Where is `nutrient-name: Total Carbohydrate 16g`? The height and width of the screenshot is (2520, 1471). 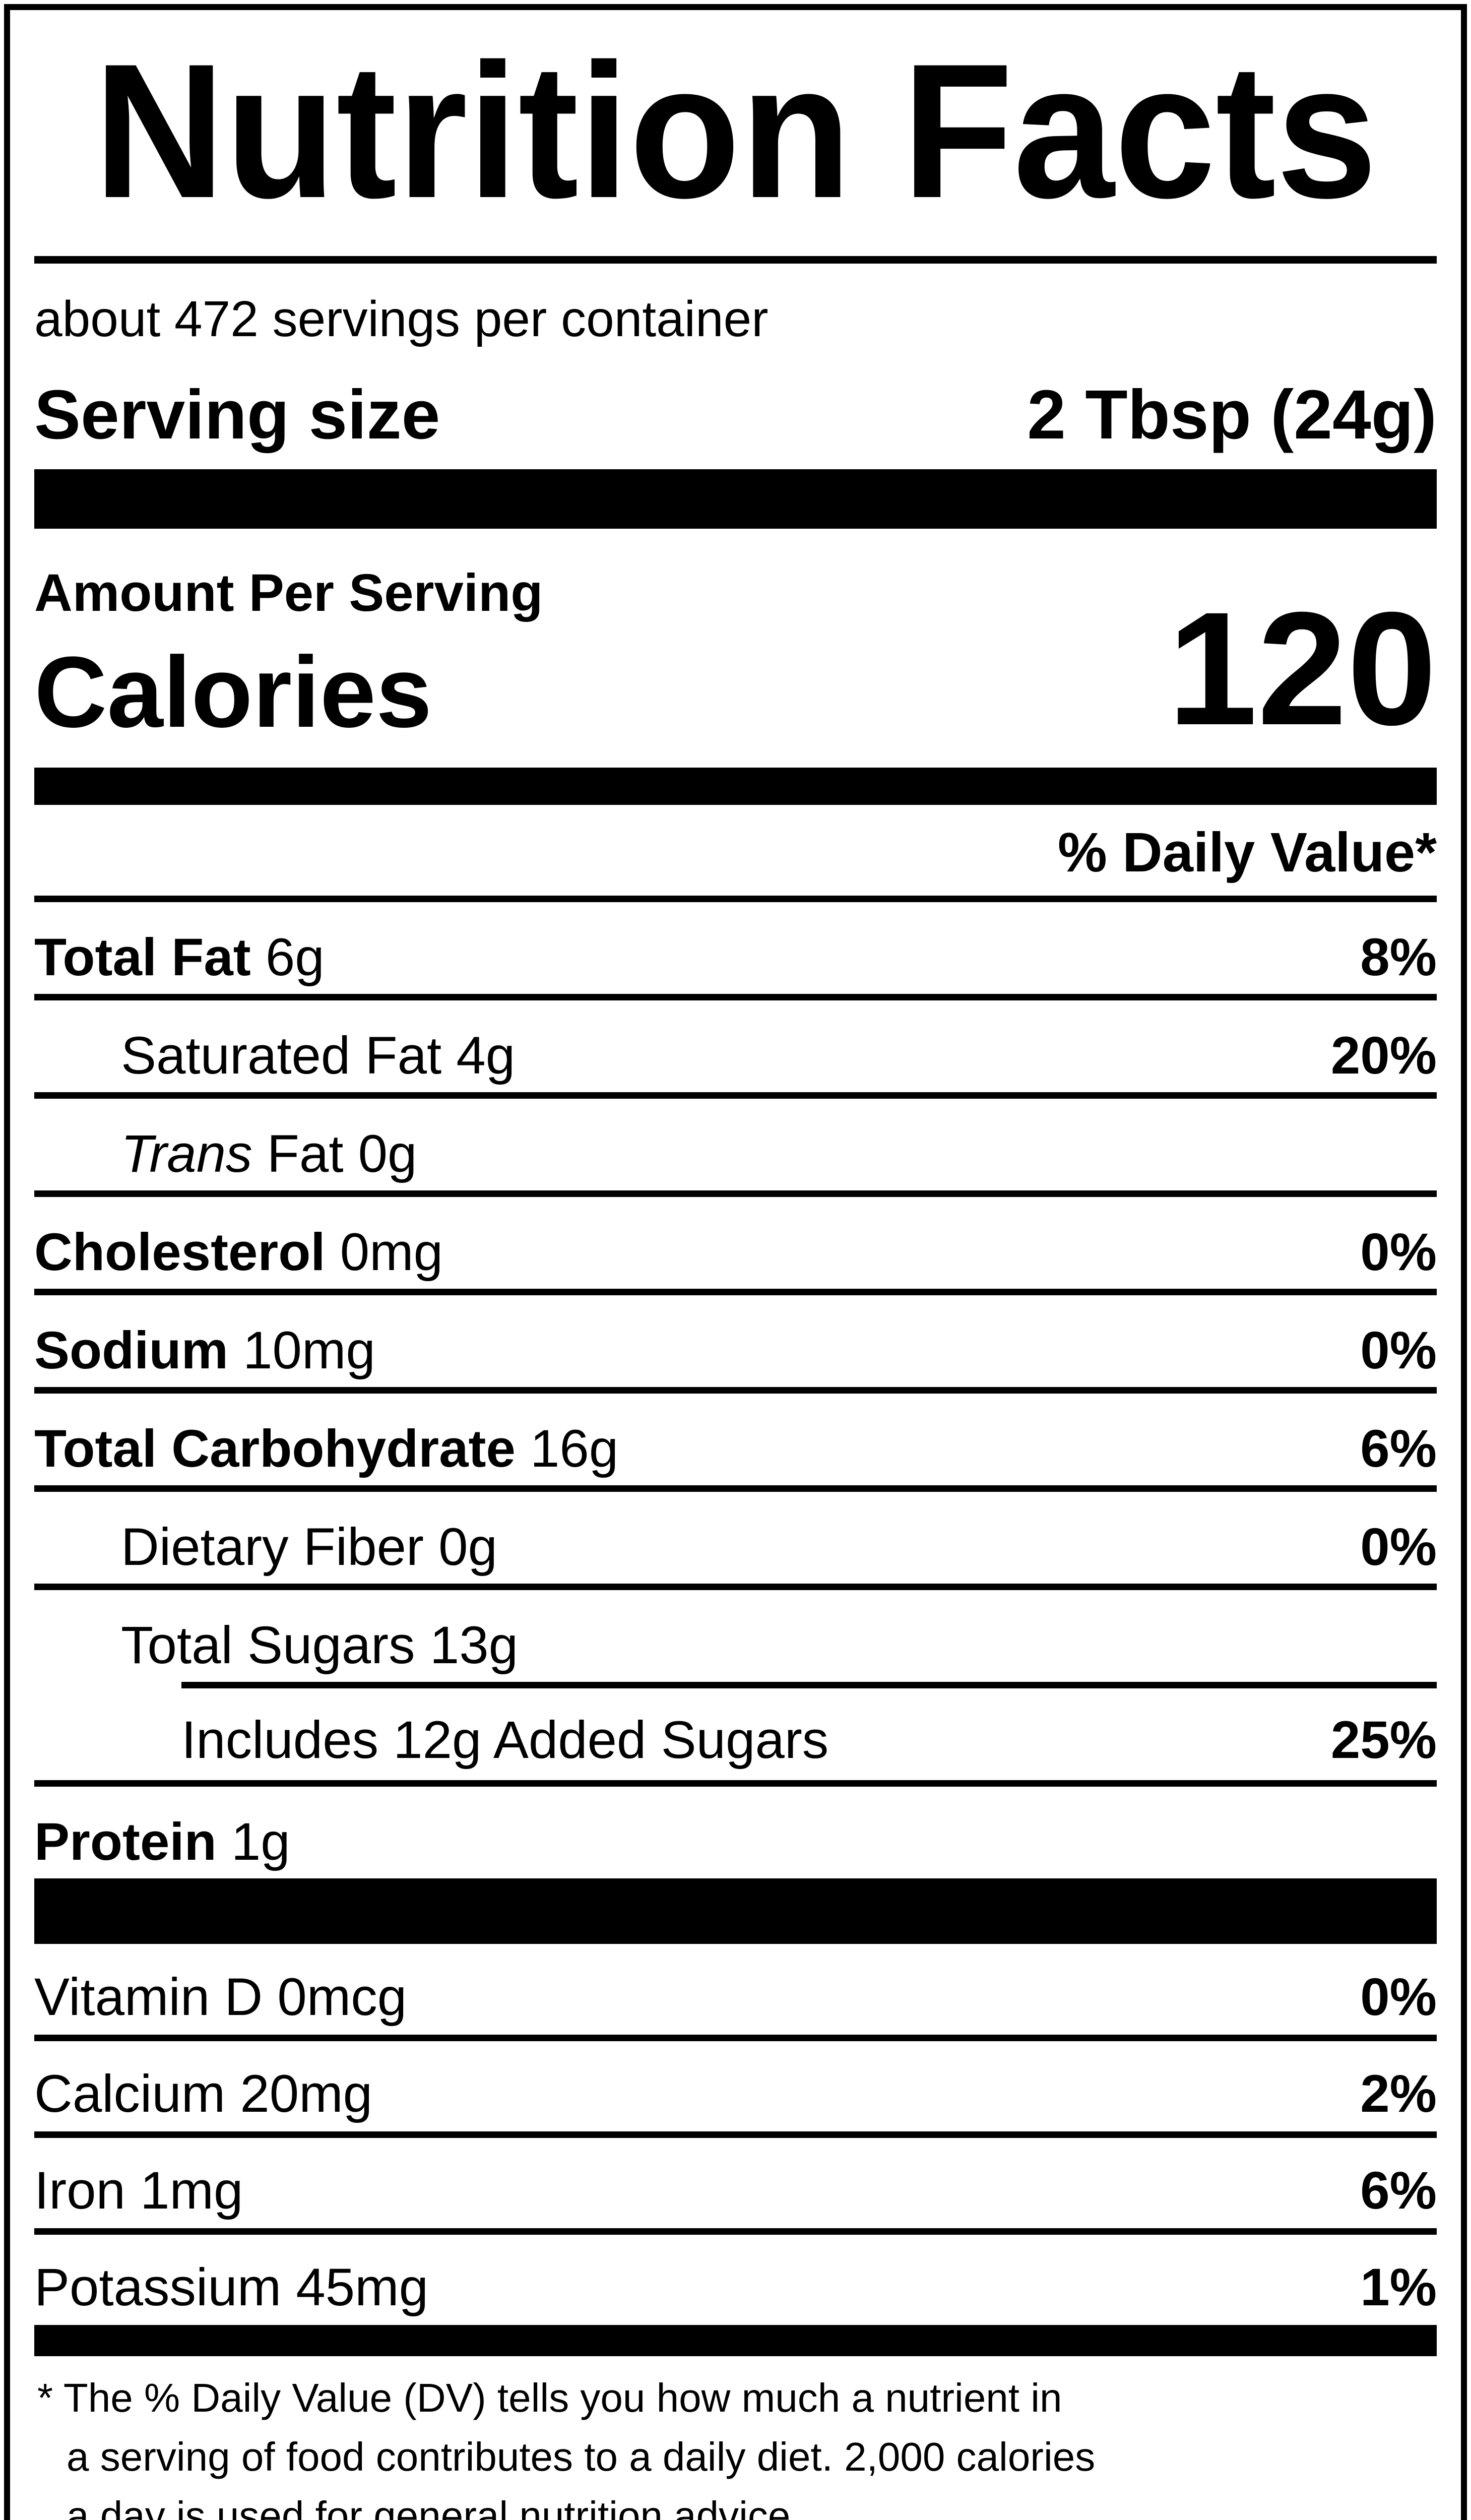
nutrient-name: Total Carbohydrate 16g is located at coordinates (326, 1448).